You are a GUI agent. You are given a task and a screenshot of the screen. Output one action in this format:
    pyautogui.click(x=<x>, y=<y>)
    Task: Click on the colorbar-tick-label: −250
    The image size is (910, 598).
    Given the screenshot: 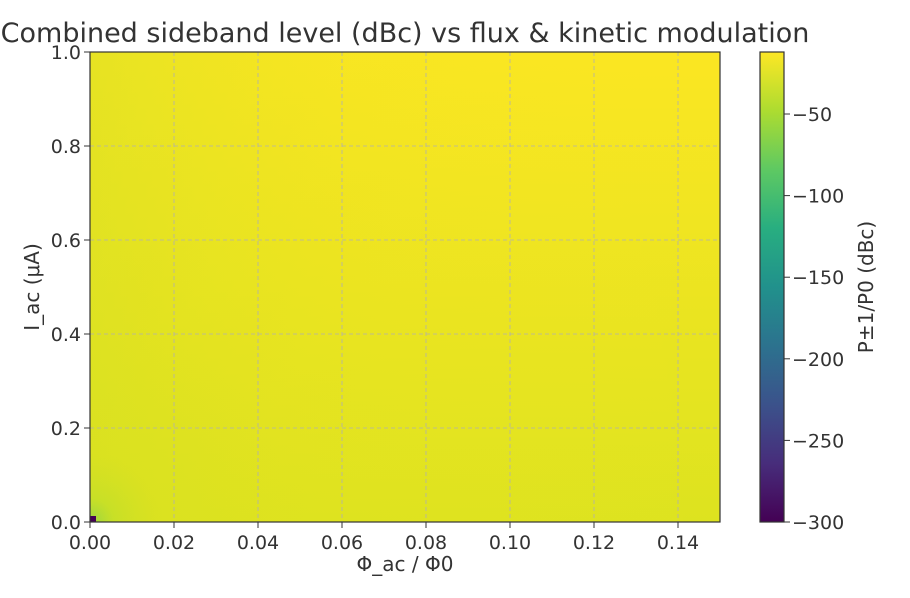 What is the action you would take?
    pyautogui.click(x=818, y=441)
    